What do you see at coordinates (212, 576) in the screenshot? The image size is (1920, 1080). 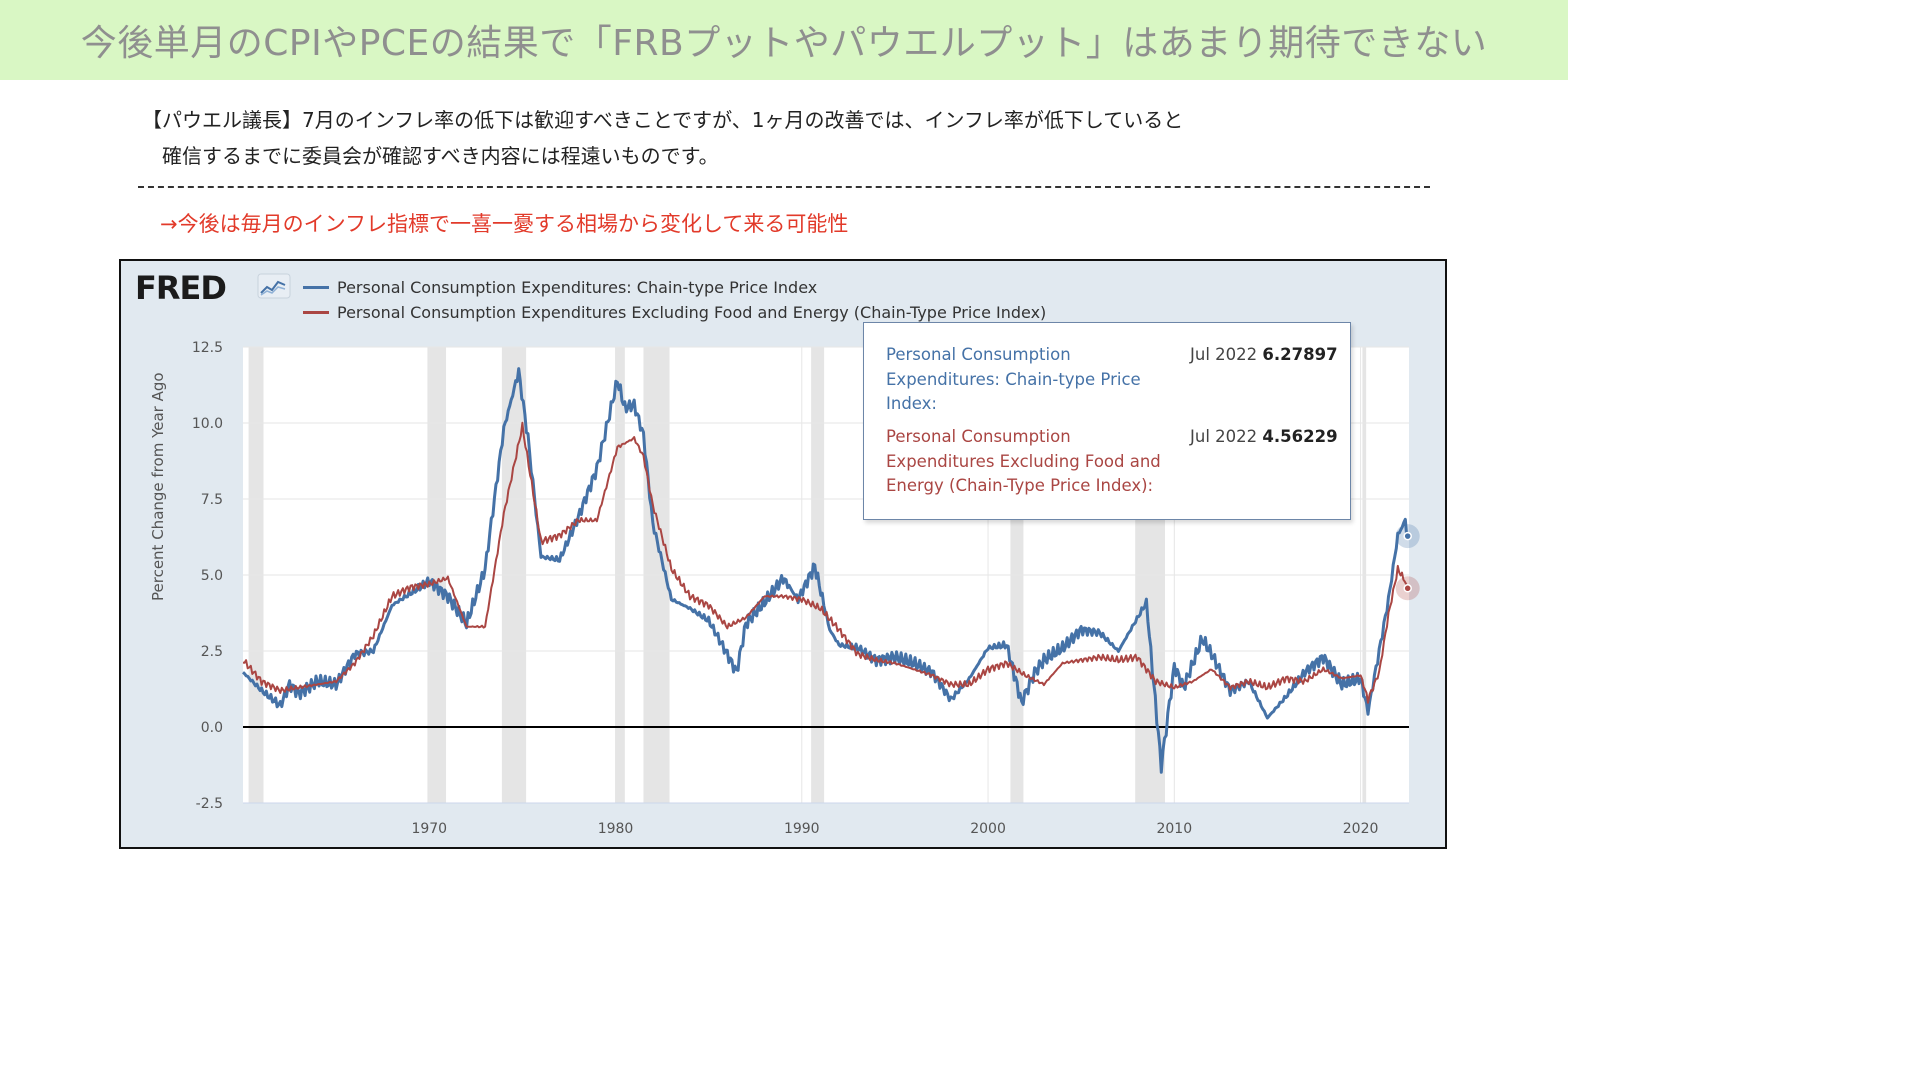 I see `y-tick-label: 5.0` at bounding box center [212, 576].